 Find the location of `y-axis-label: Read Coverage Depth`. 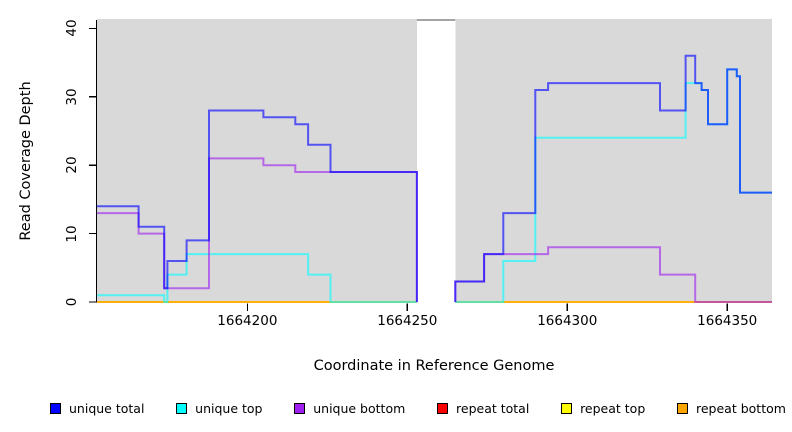

y-axis-label: Read Coverage Depth is located at coordinates (26, 161).